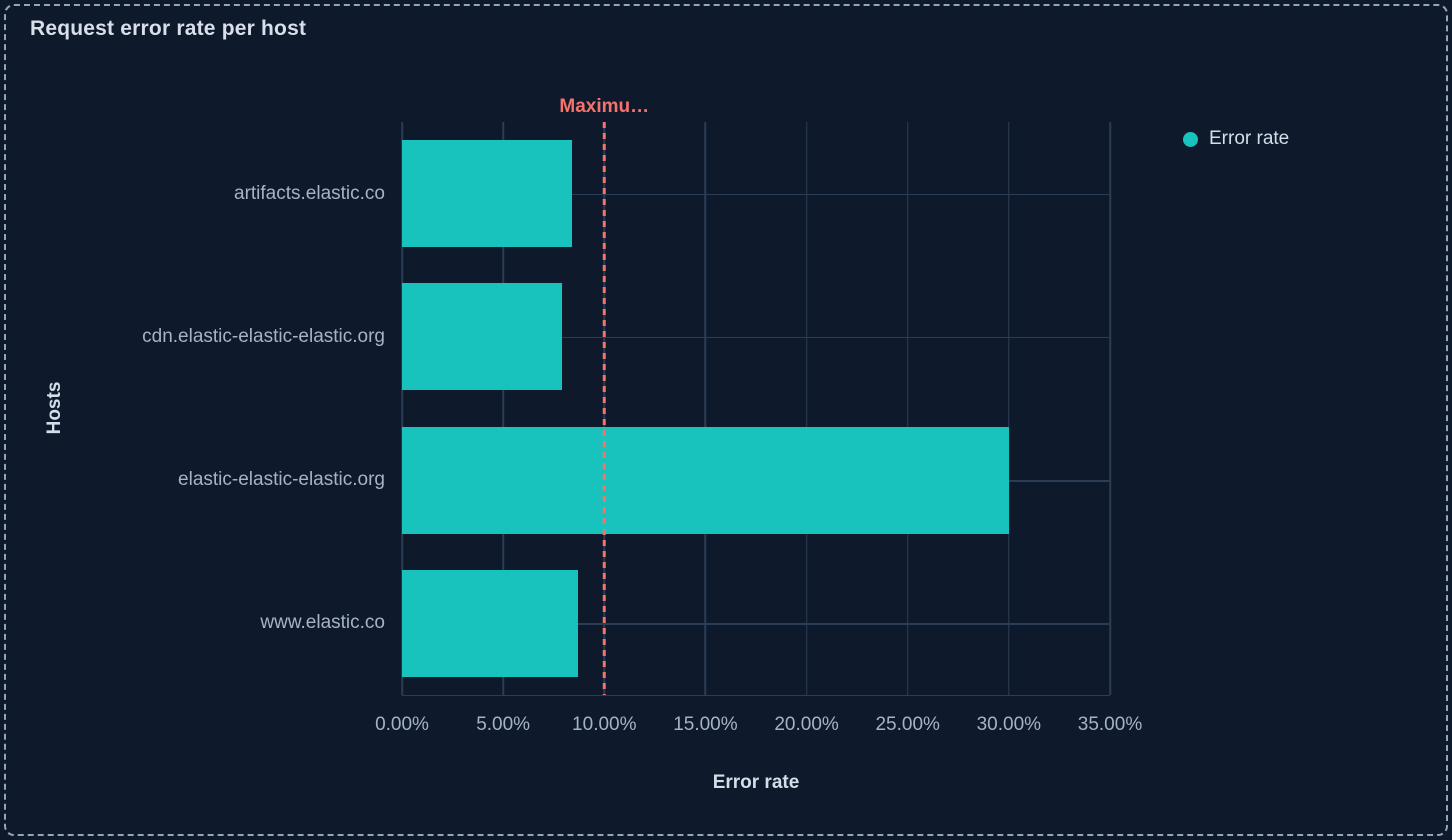 This screenshot has width=1452, height=840. I want to click on legend-swatch-icon, so click(1190, 139).